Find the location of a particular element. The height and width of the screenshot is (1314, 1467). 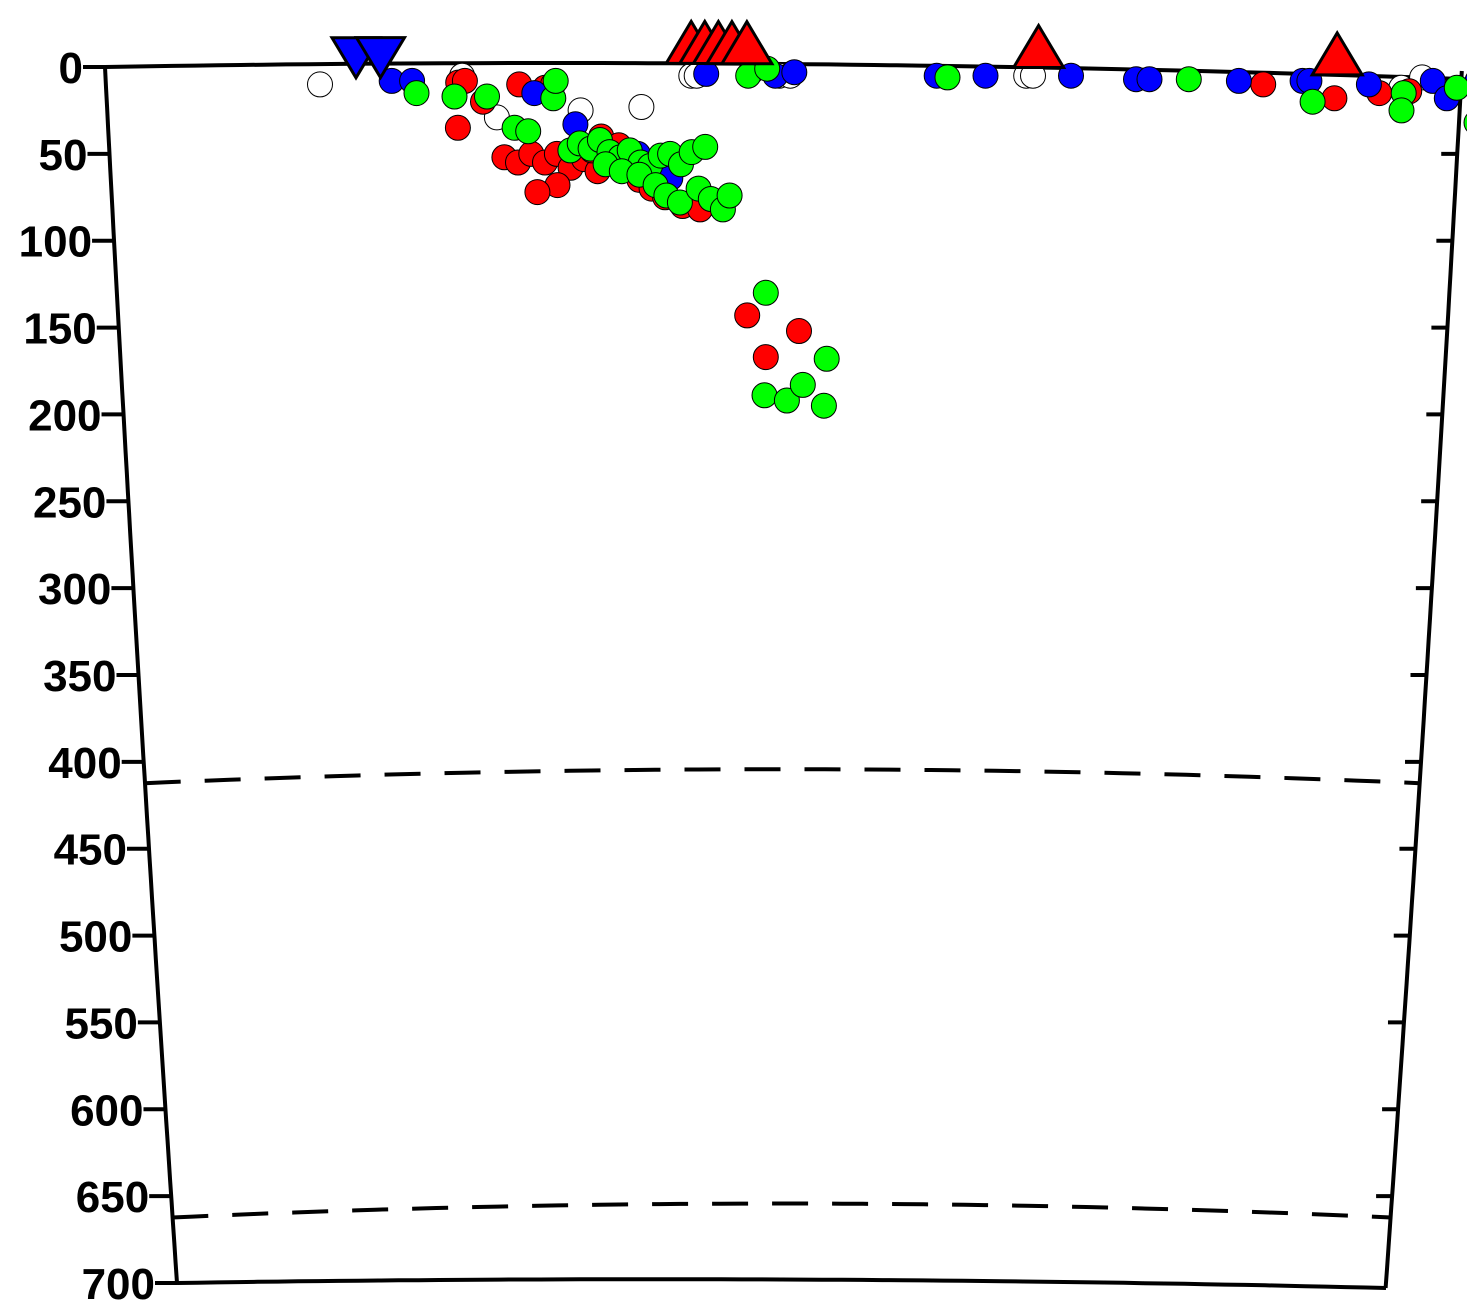

depth-tick-label: 150 is located at coordinates (59, 329).